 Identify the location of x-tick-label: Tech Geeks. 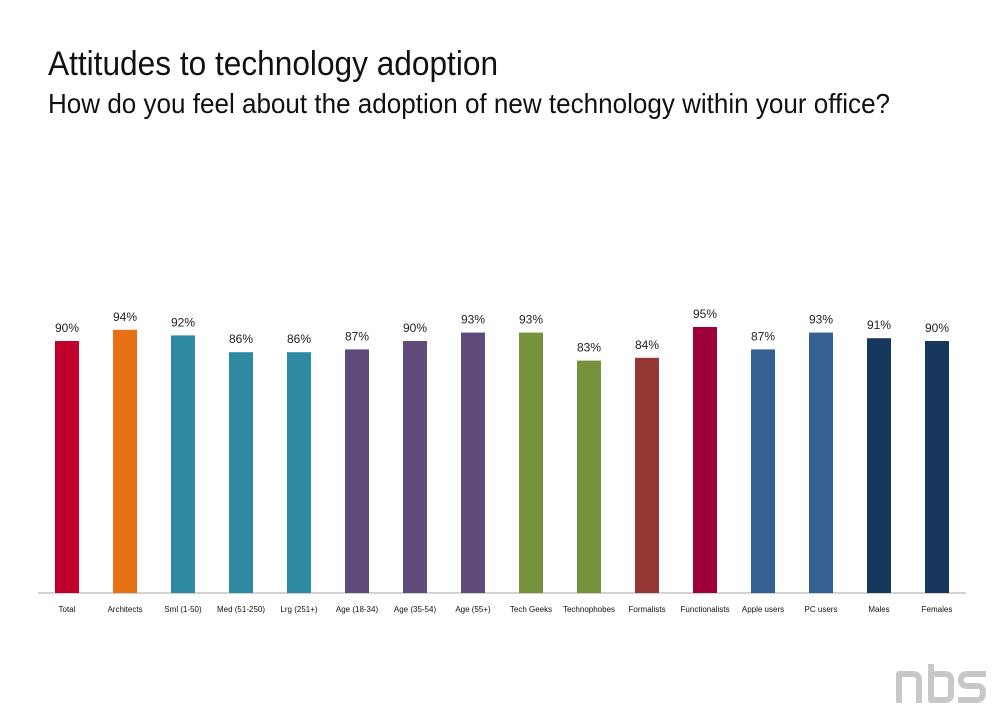
(531, 609).